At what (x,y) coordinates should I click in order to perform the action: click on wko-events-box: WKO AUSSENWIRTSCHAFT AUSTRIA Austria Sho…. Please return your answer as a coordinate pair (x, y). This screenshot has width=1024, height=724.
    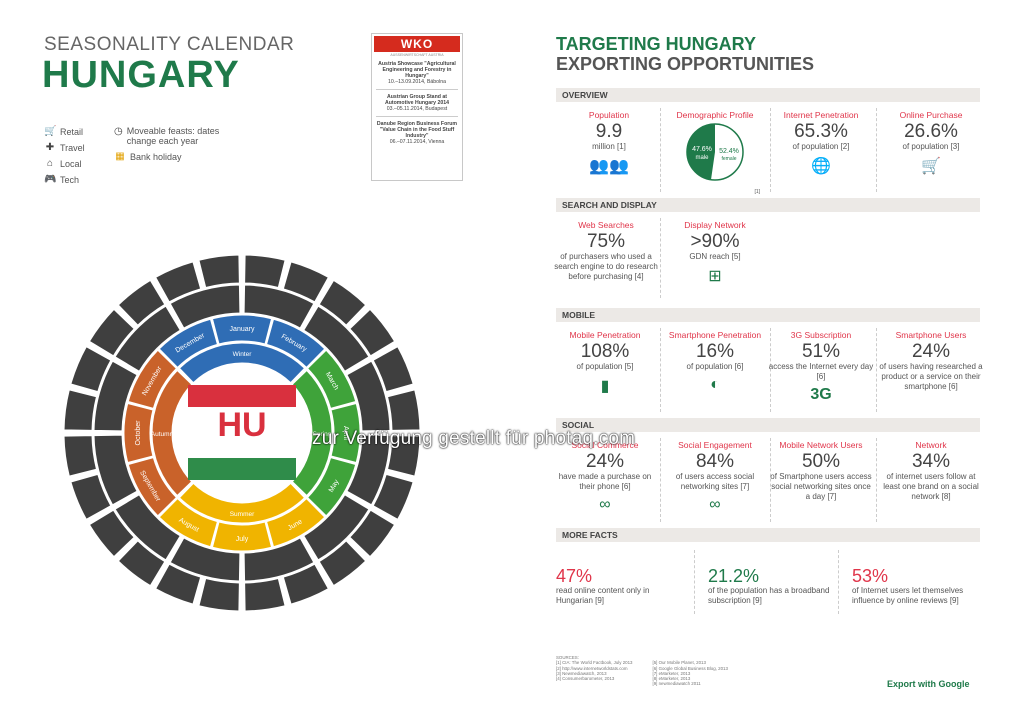
    Looking at the image, I should click on (417, 107).